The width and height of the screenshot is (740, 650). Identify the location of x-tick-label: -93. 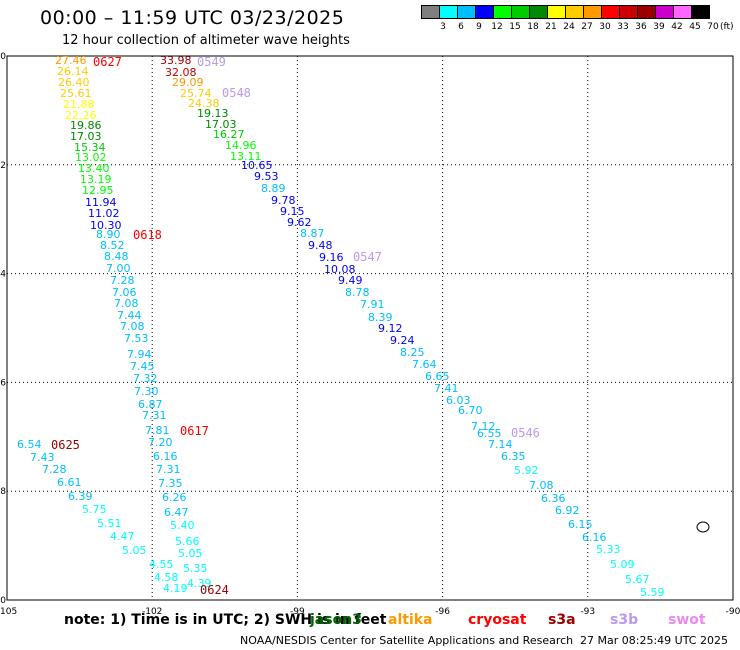
(587, 612).